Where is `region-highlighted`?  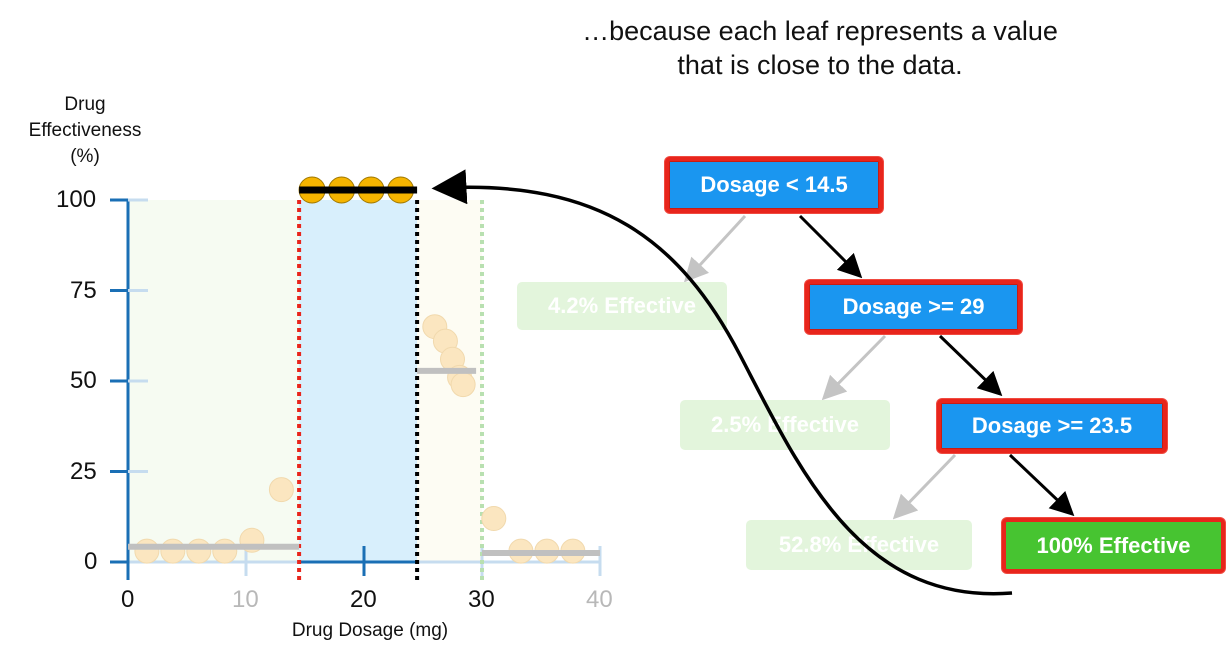 region-highlighted is located at coordinates (358, 381).